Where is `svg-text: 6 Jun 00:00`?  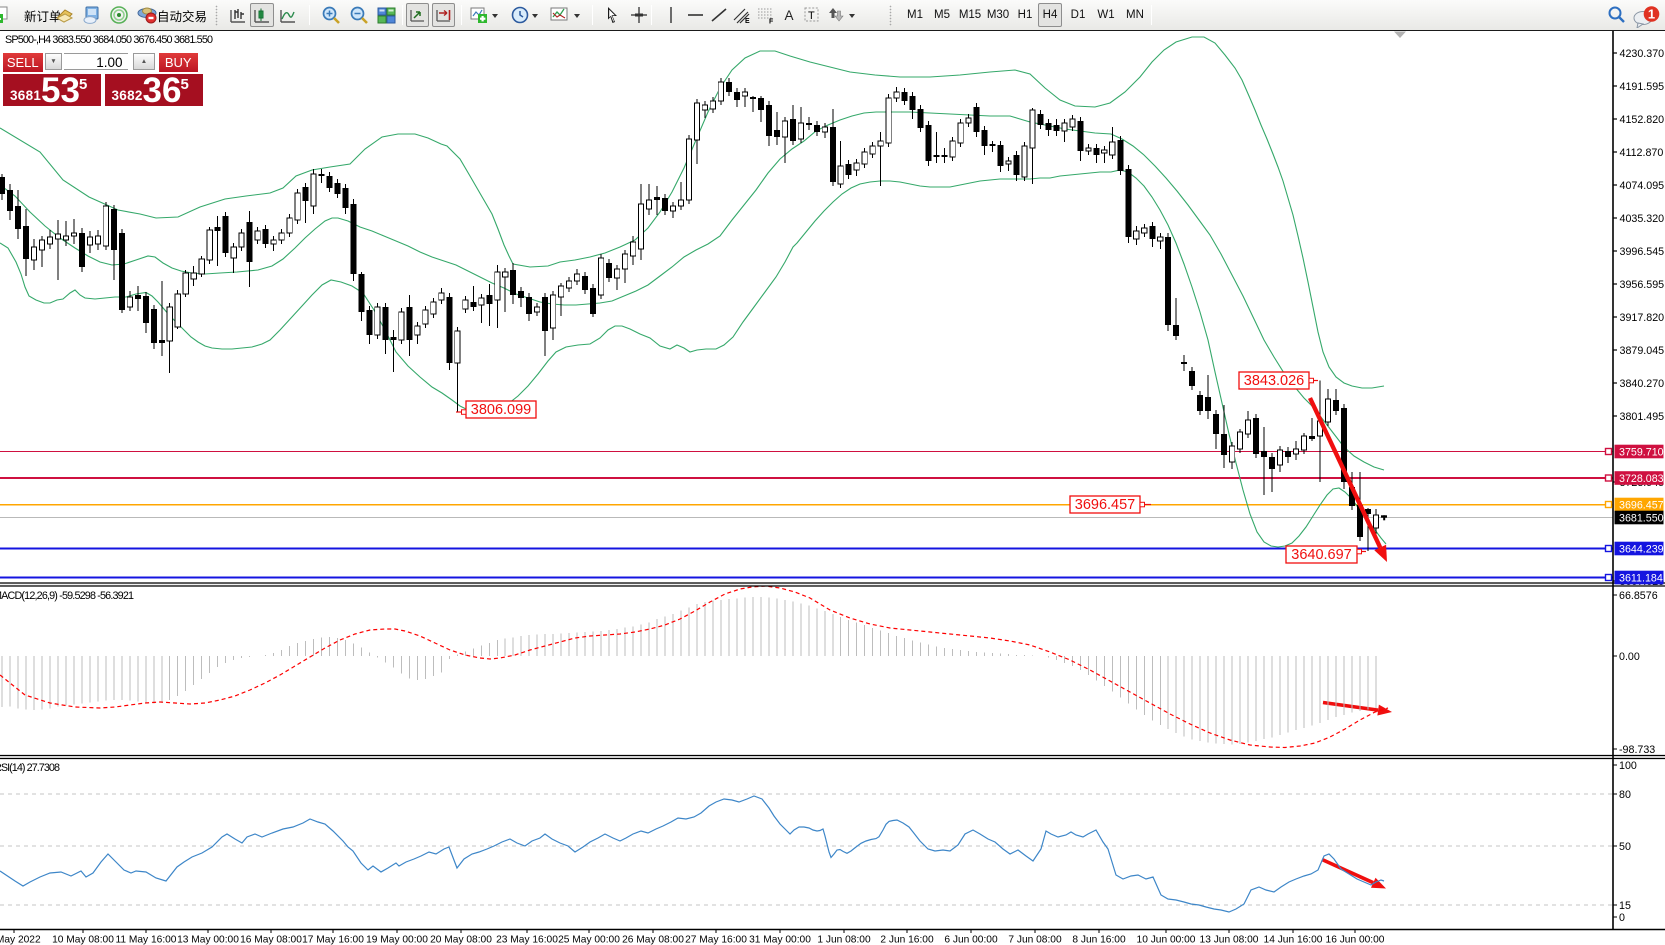
svg-text: 6 Jun 00:00 is located at coordinates (971, 940).